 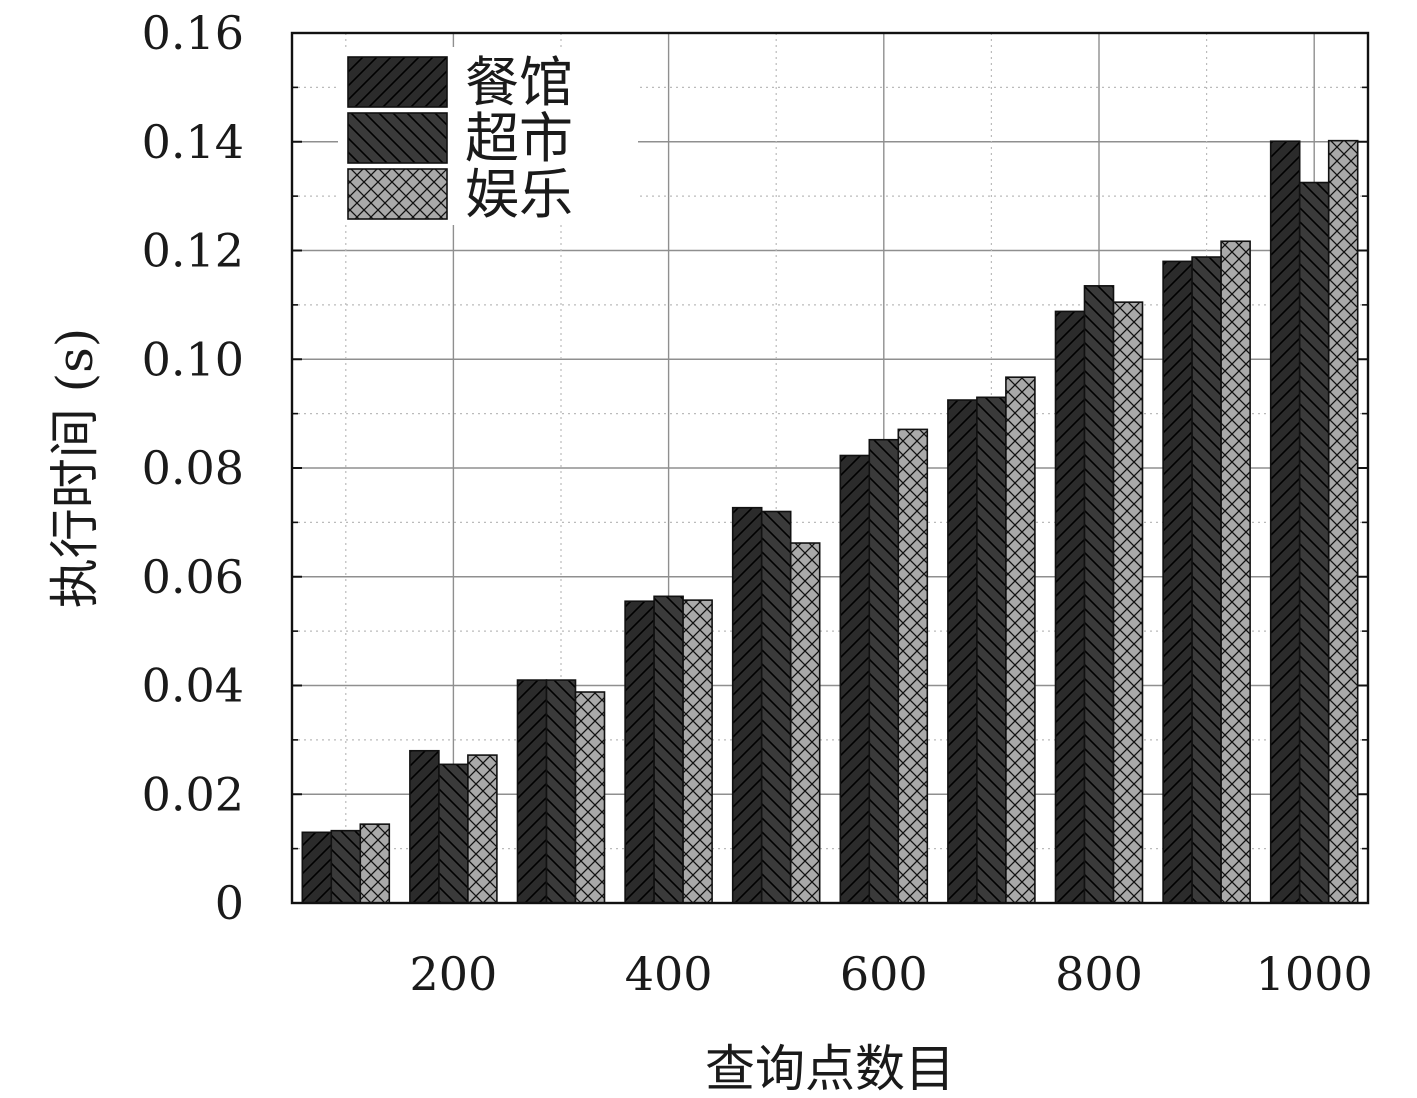 What do you see at coordinates (776, 707) in the screenshot?
I see `bar-超市-500` at bounding box center [776, 707].